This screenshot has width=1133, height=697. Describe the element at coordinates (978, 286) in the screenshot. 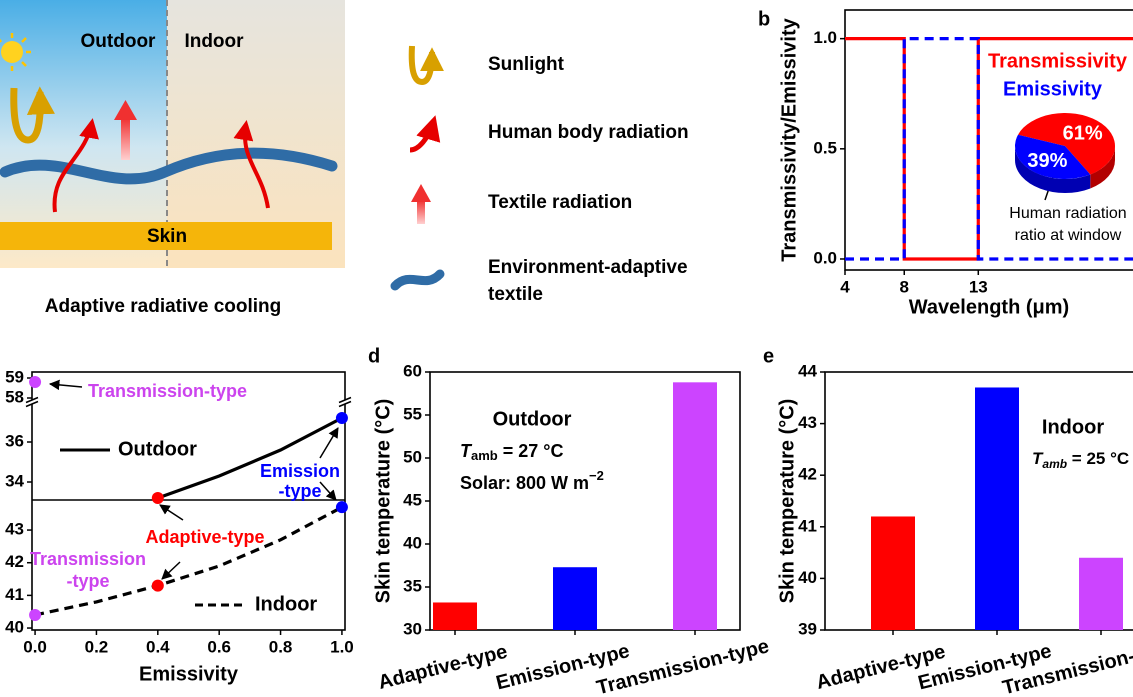

I see `x-tick-label: 13` at that location.